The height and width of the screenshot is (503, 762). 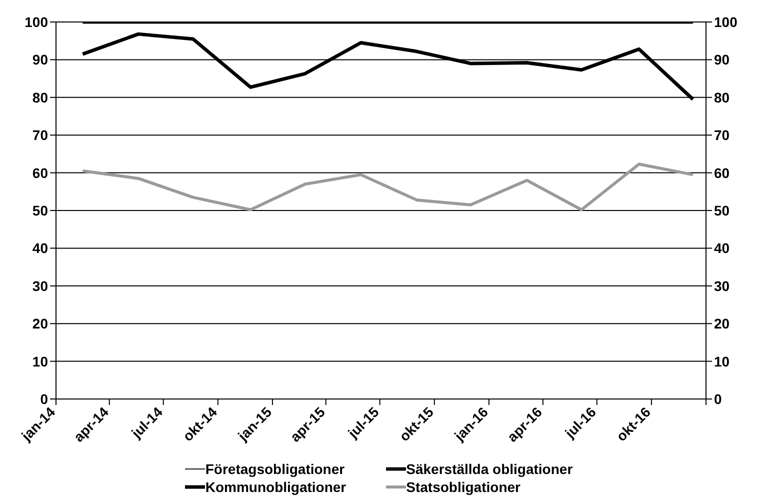 I want to click on y-tick-label: 50, so click(x=40, y=210).